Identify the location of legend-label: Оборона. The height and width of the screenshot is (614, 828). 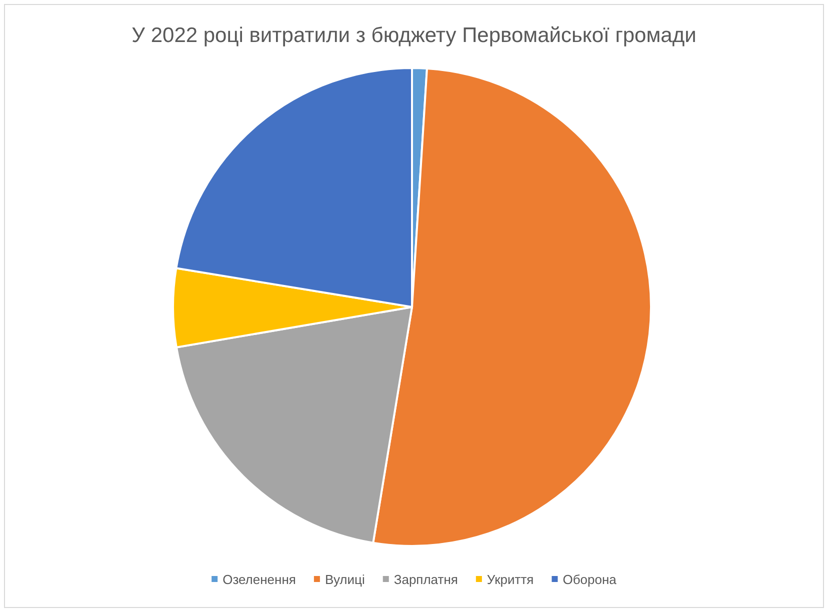
(590, 579).